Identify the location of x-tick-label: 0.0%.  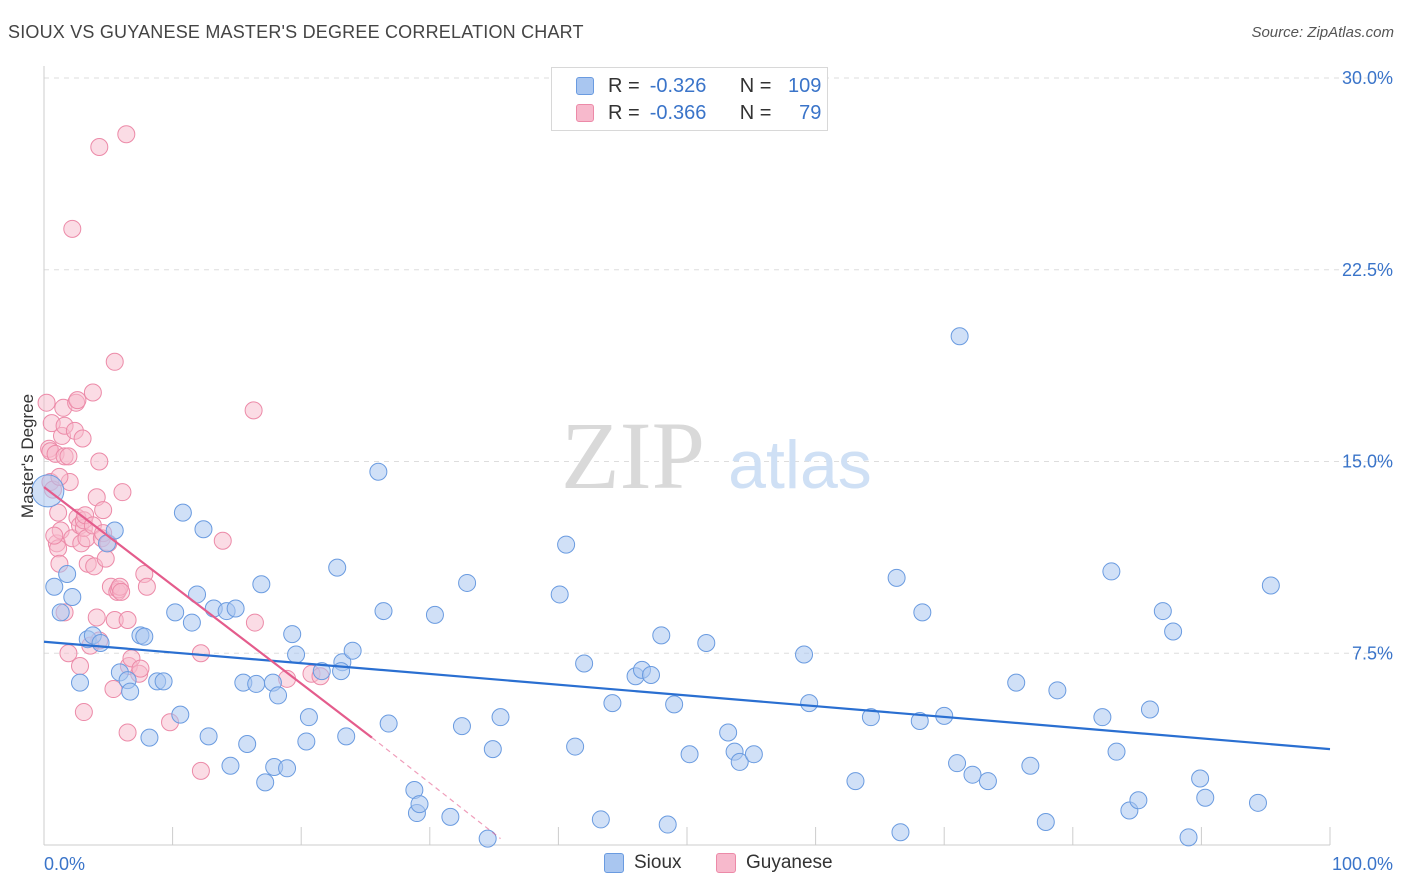
(64, 864).